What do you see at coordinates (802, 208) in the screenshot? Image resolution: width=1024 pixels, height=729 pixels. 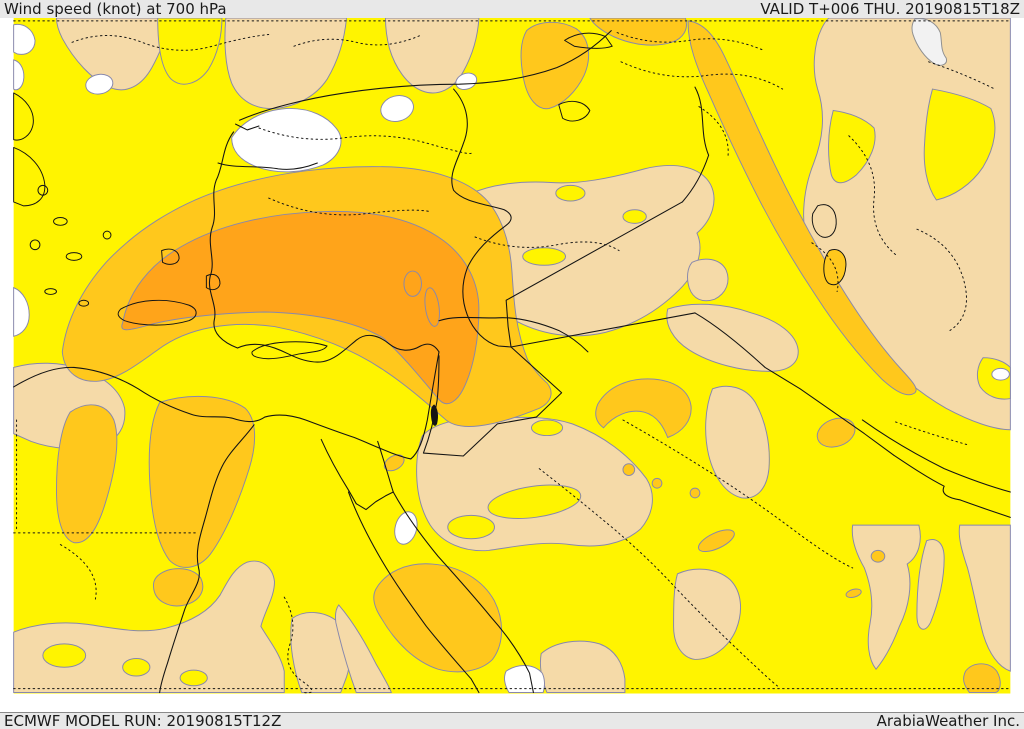 I see `gold-region-zagros-band` at bounding box center [802, 208].